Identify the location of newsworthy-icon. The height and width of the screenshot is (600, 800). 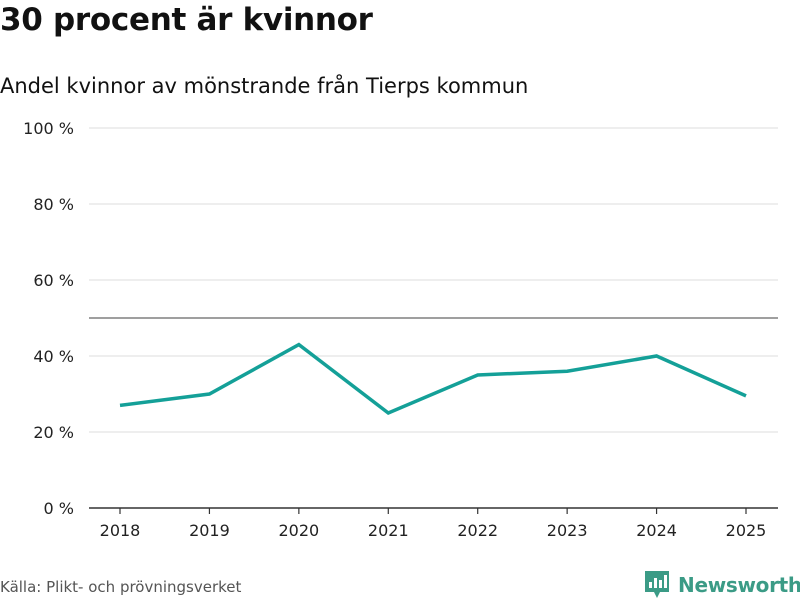
(657, 584).